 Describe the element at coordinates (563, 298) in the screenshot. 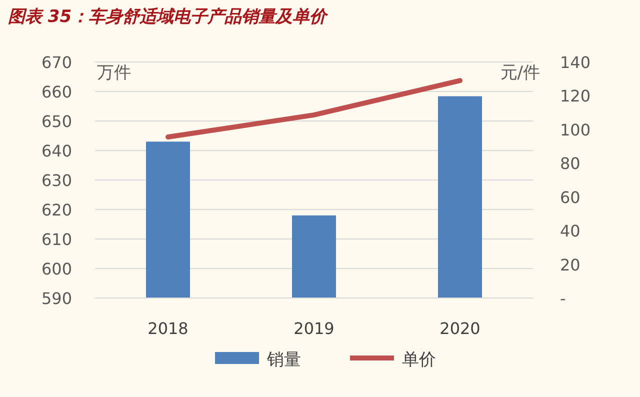

I see `y2-tick-label: -` at that location.